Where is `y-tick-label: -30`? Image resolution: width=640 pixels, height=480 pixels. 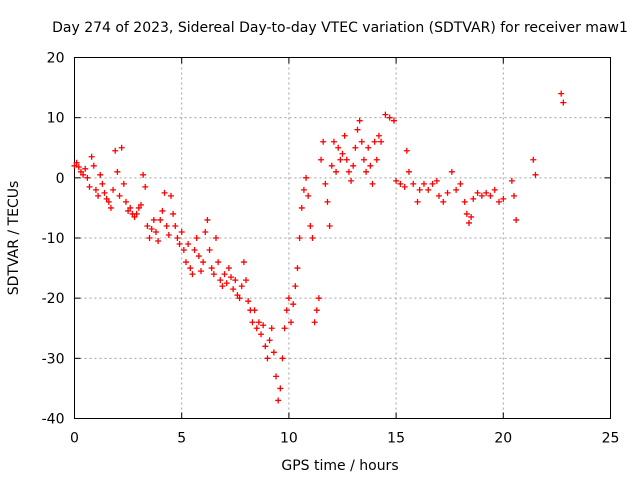
y-tick-label: -30 is located at coordinates (53, 359).